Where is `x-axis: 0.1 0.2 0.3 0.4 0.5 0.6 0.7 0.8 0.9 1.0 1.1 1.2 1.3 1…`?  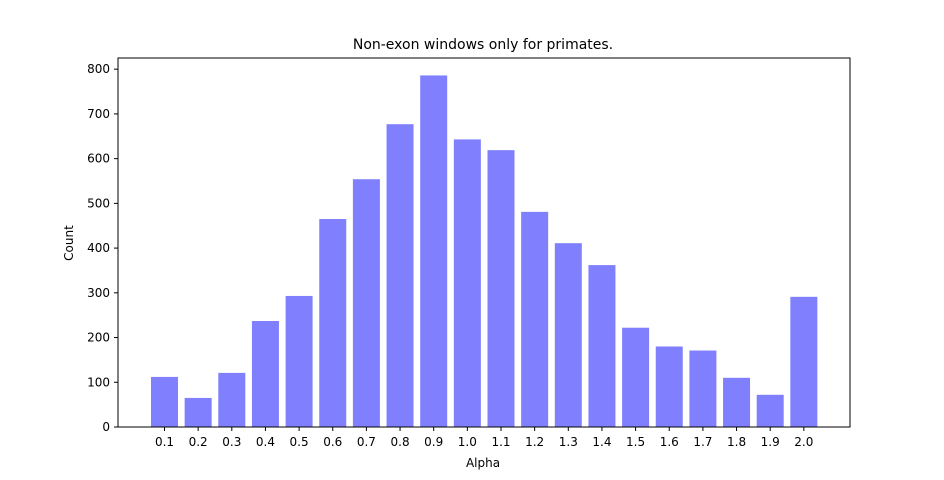 x-axis: 0.1 0.2 0.3 0.4 0.5 0.6 0.7 0.8 0.9 1.0 1.1 1.2 1.3 1… is located at coordinates (484, 438).